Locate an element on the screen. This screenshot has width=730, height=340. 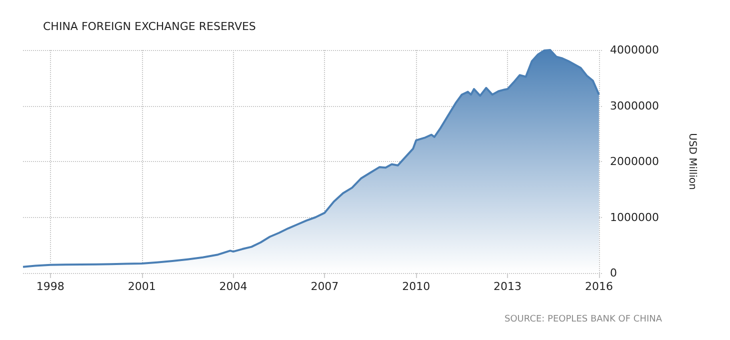
x-tick-label: 2004 is located at coordinates (233, 286).